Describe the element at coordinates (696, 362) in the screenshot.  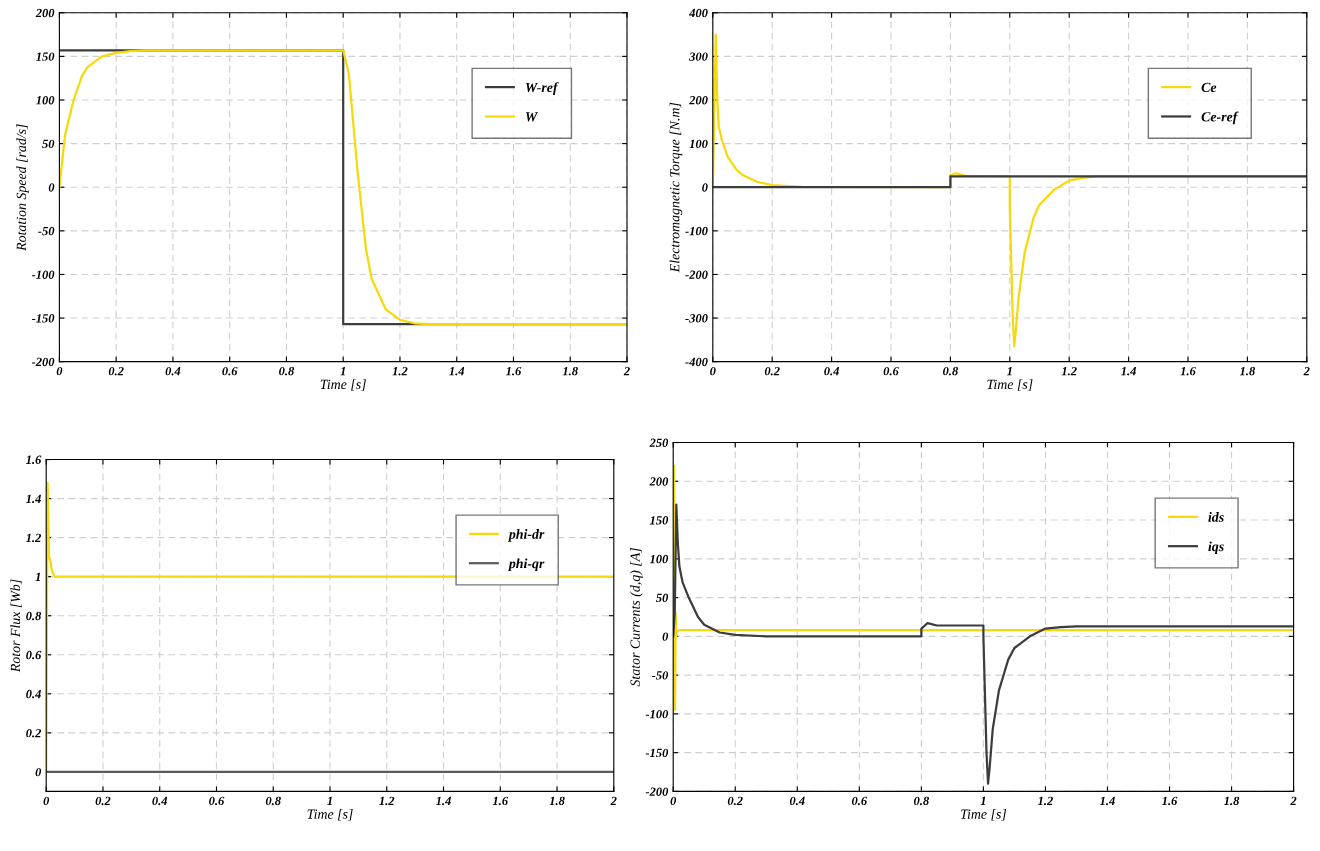
I see `y-tick-label: -400` at that location.